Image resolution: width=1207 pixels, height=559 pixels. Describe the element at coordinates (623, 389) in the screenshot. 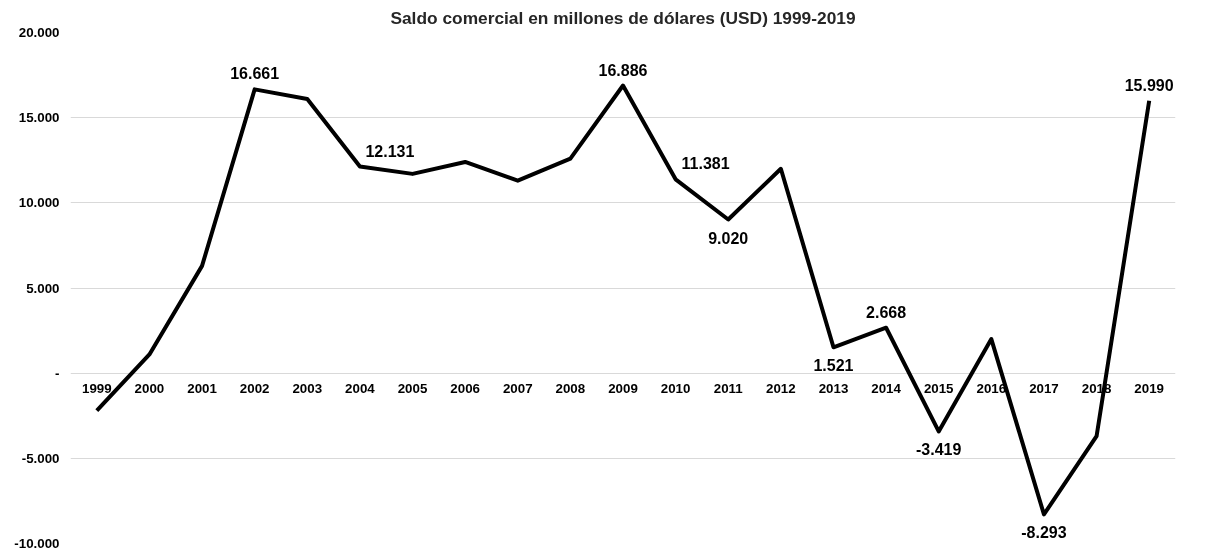

I see `x-tick-label: 2009` at that location.